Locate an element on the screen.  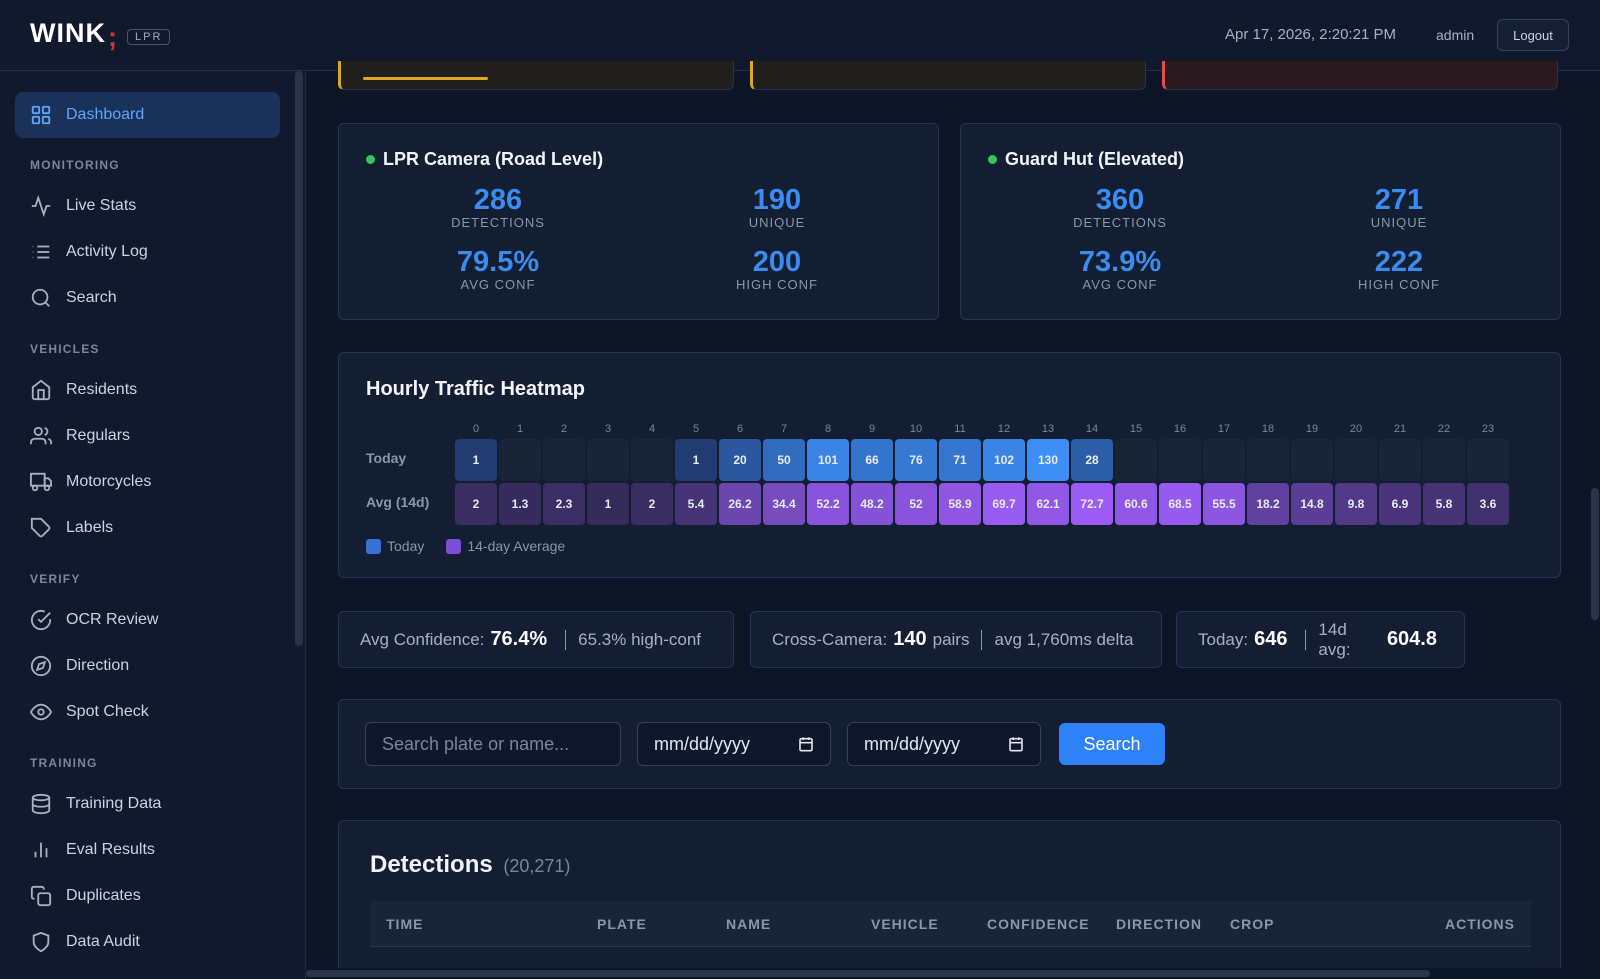
sidebar-item-labels: Labels is located at coordinates (147, 528).